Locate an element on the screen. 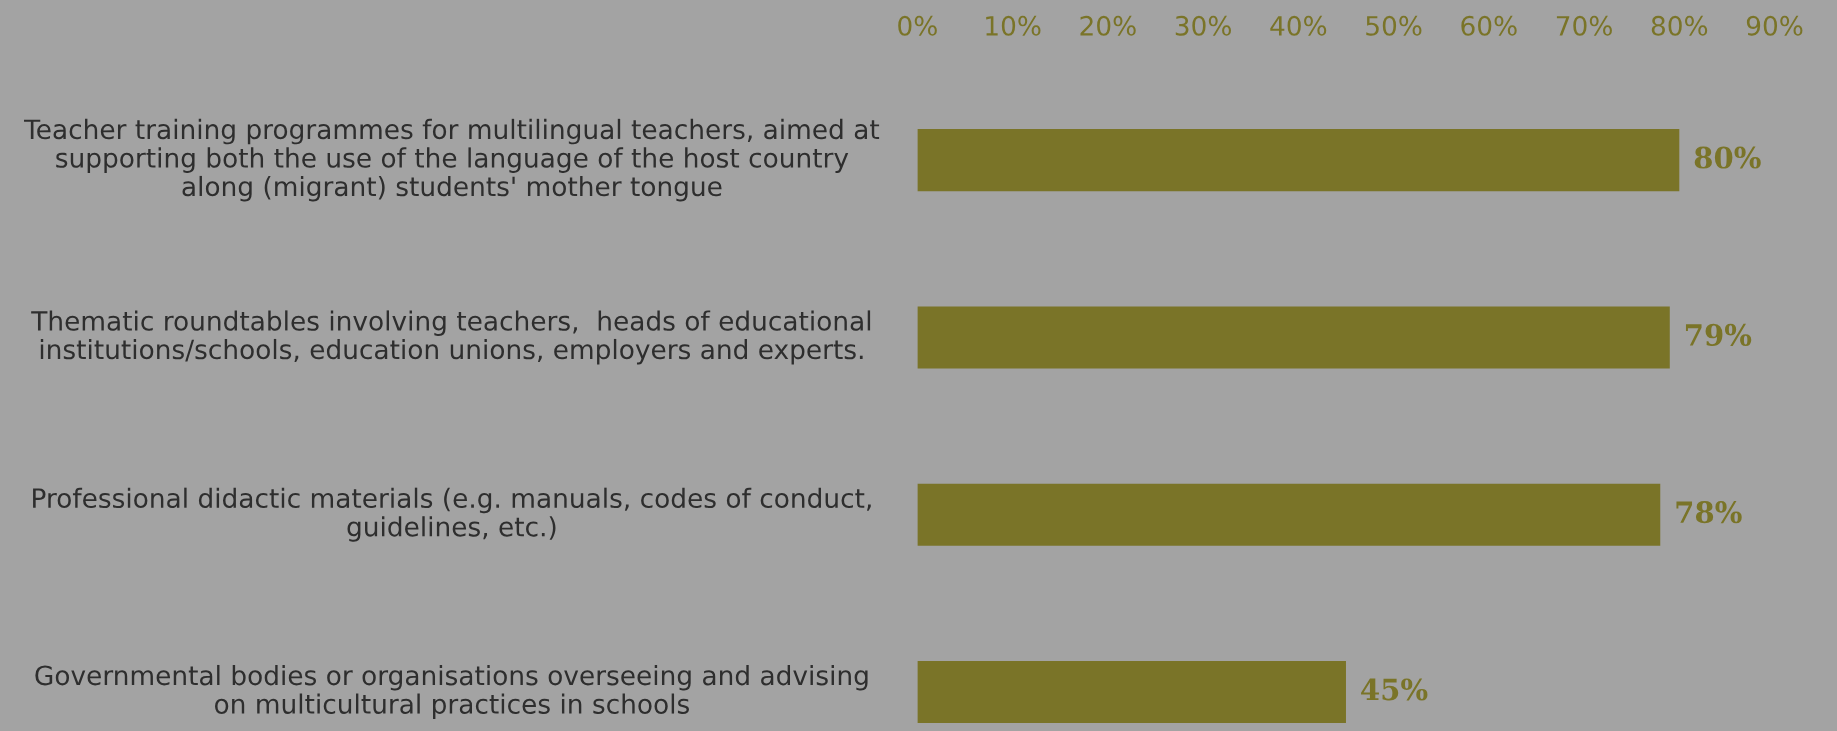 The image size is (1837, 731). data-label: 80% is located at coordinates (1727, 157).